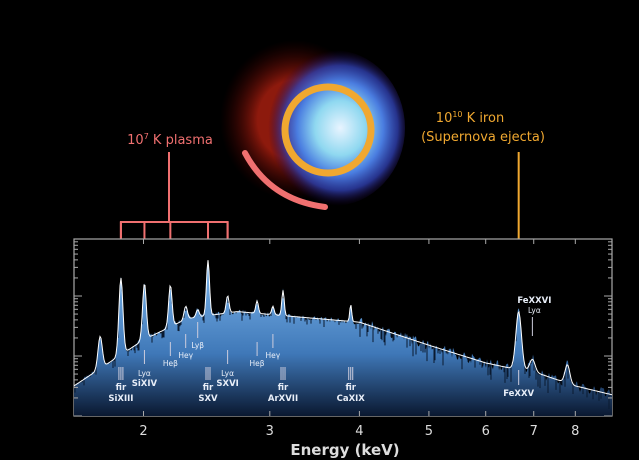  Describe the element at coordinates (174, 229) in the screenshot. I see `plasma-bracket` at that location.